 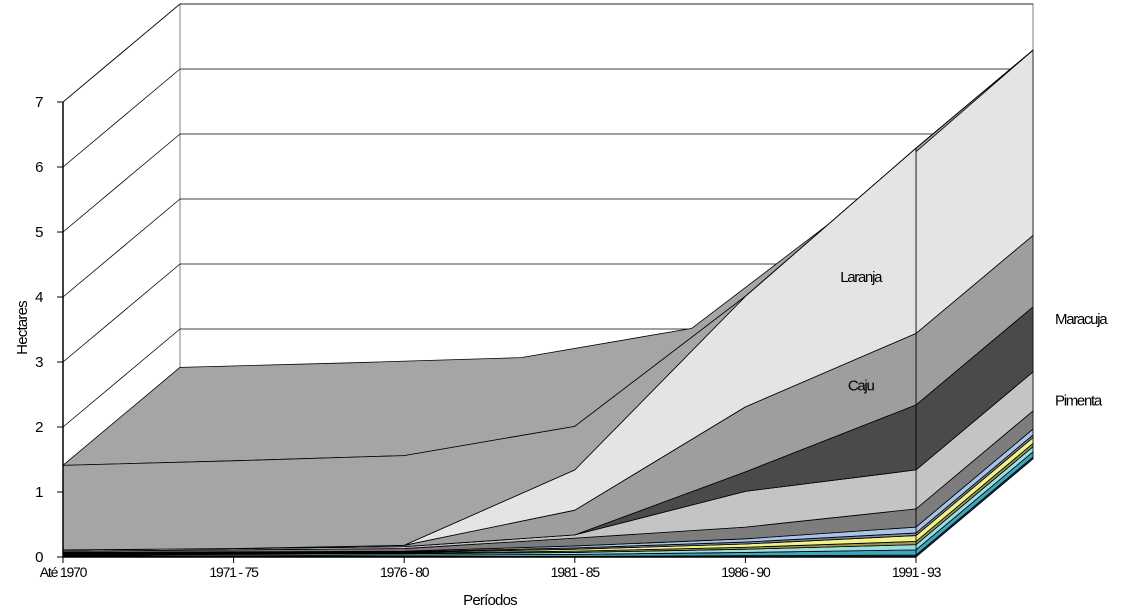 I want to click on x-tick-label: 1981 - 85, so click(x=576, y=572).